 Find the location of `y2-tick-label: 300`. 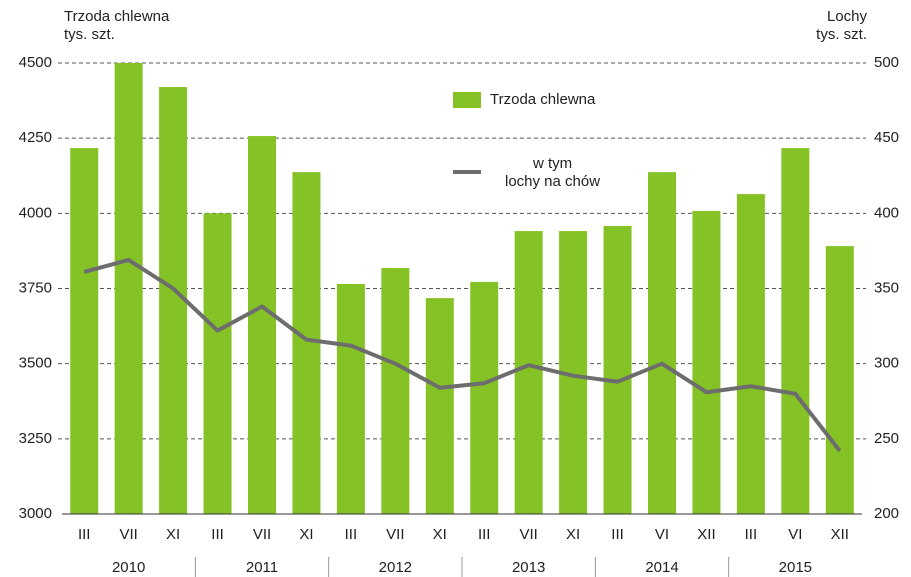

y2-tick-label: 300 is located at coordinates (886, 363).